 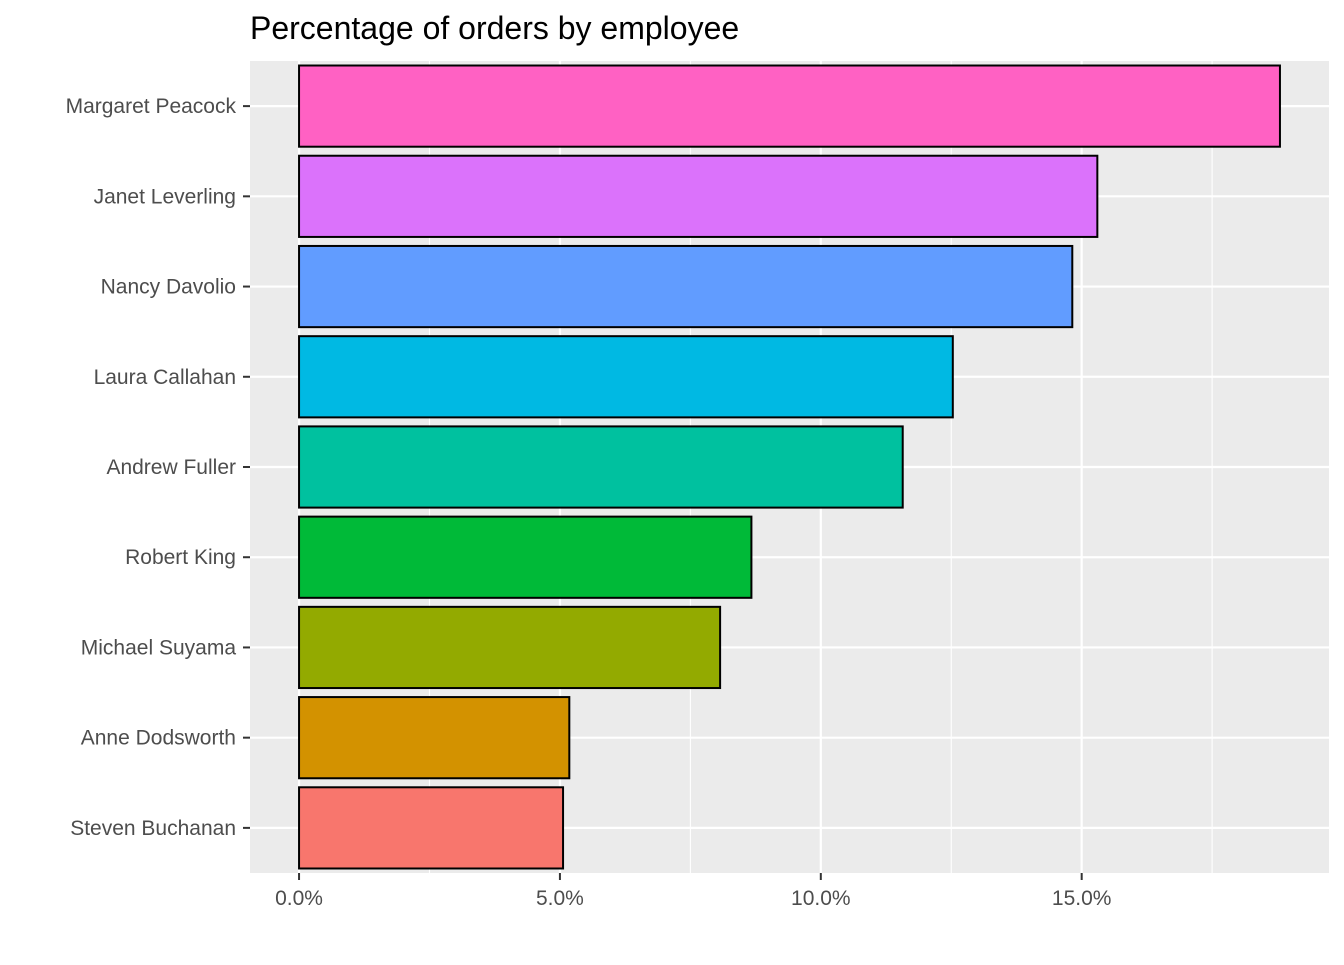 I want to click on y-tick-label: Michael Suyama, so click(x=159, y=647).